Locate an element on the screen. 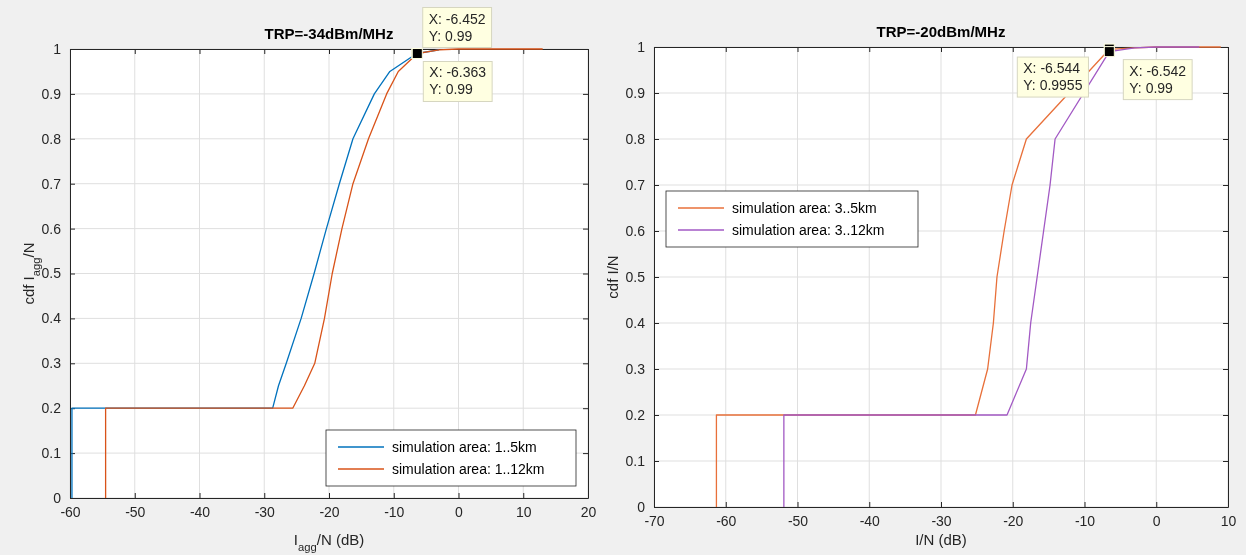  chart-title: TRP=-34dBm/MHz is located at coordinates (329, 33).